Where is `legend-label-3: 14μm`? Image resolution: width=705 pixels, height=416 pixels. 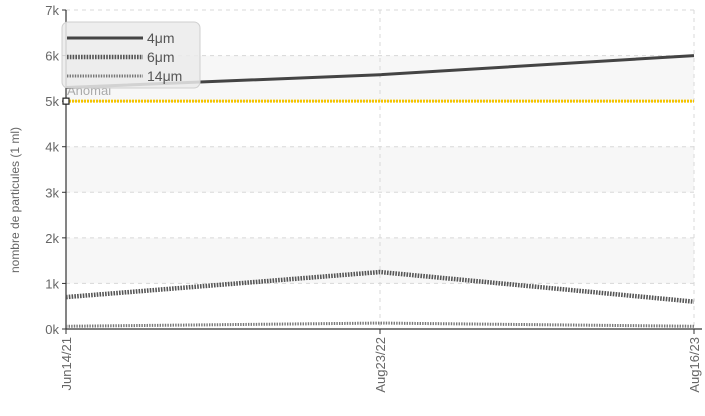 legend-label-3: 14μm is located at coordinates (164, 76).